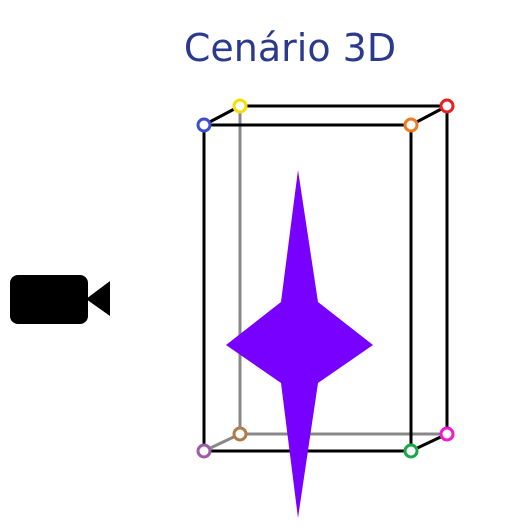 Image resolution: width=510 pixels, height=532 pixels. What do you see at coordinates (240, 434) in the screenshot?
I see `vertex-back-bottom-left` at bounding box center [240, 434].